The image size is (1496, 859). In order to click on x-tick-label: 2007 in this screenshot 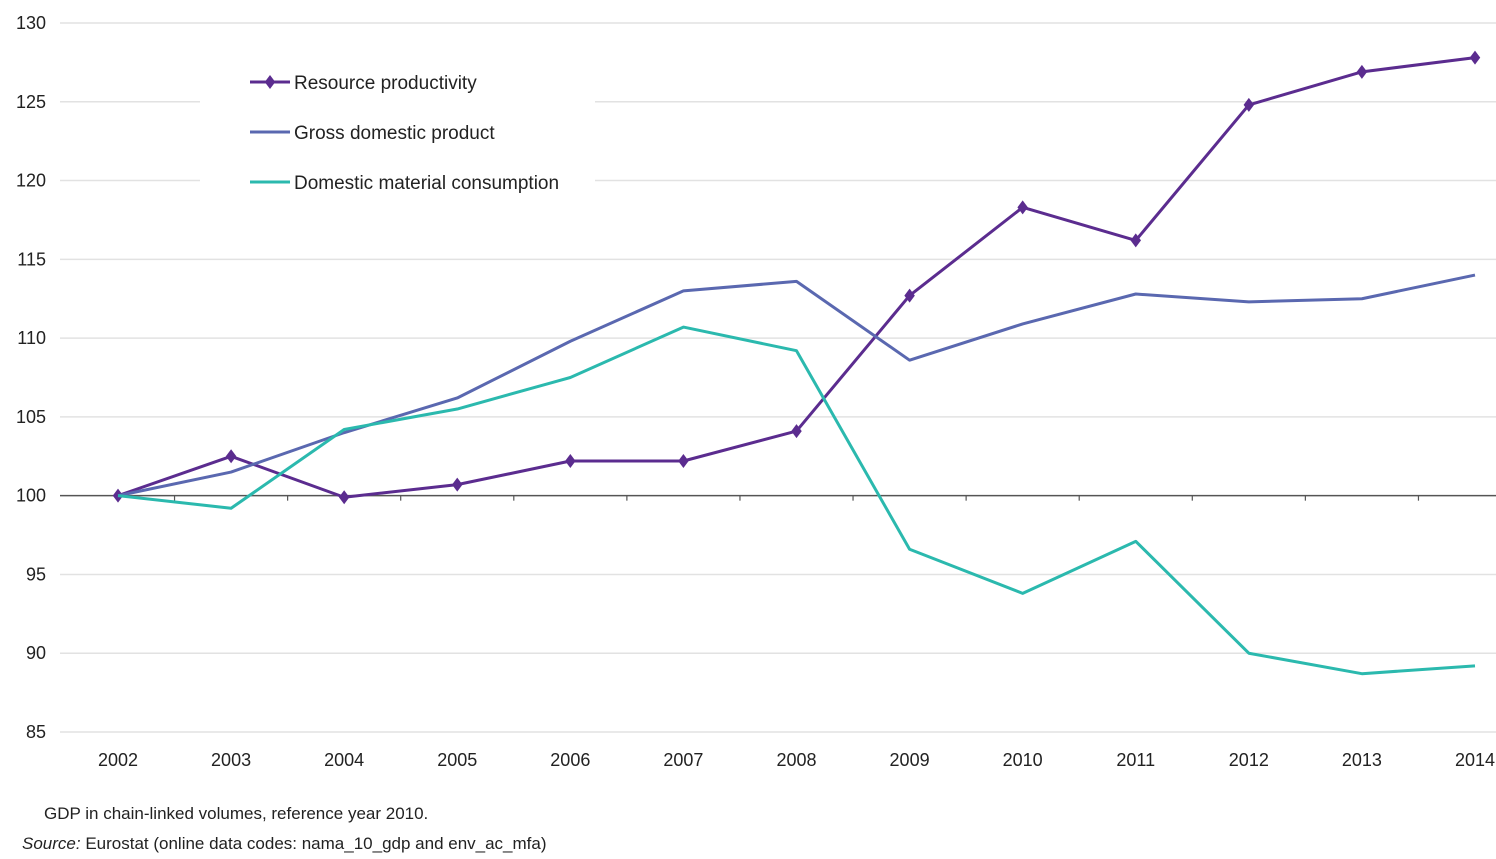, I will do `click(683, 760)`.